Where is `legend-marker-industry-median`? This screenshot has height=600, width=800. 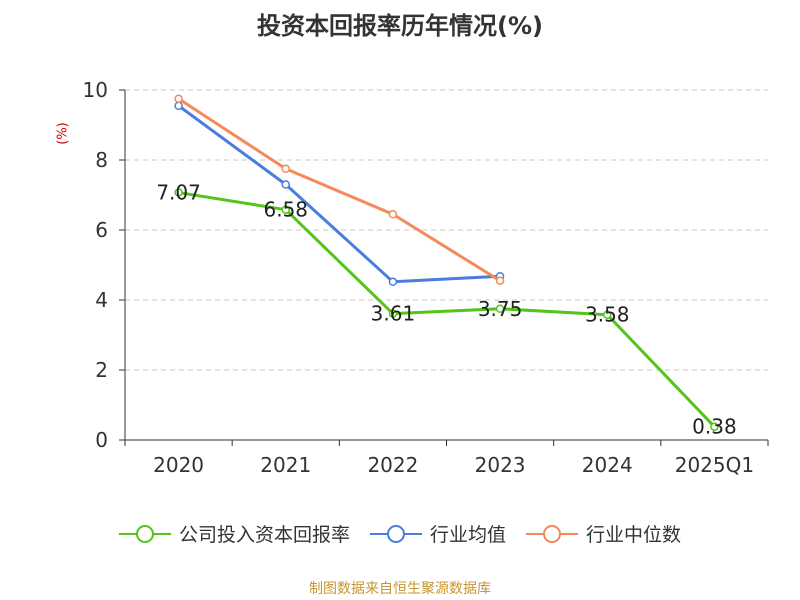 legend-marker-industry-median is located at coordinates (552, 533).